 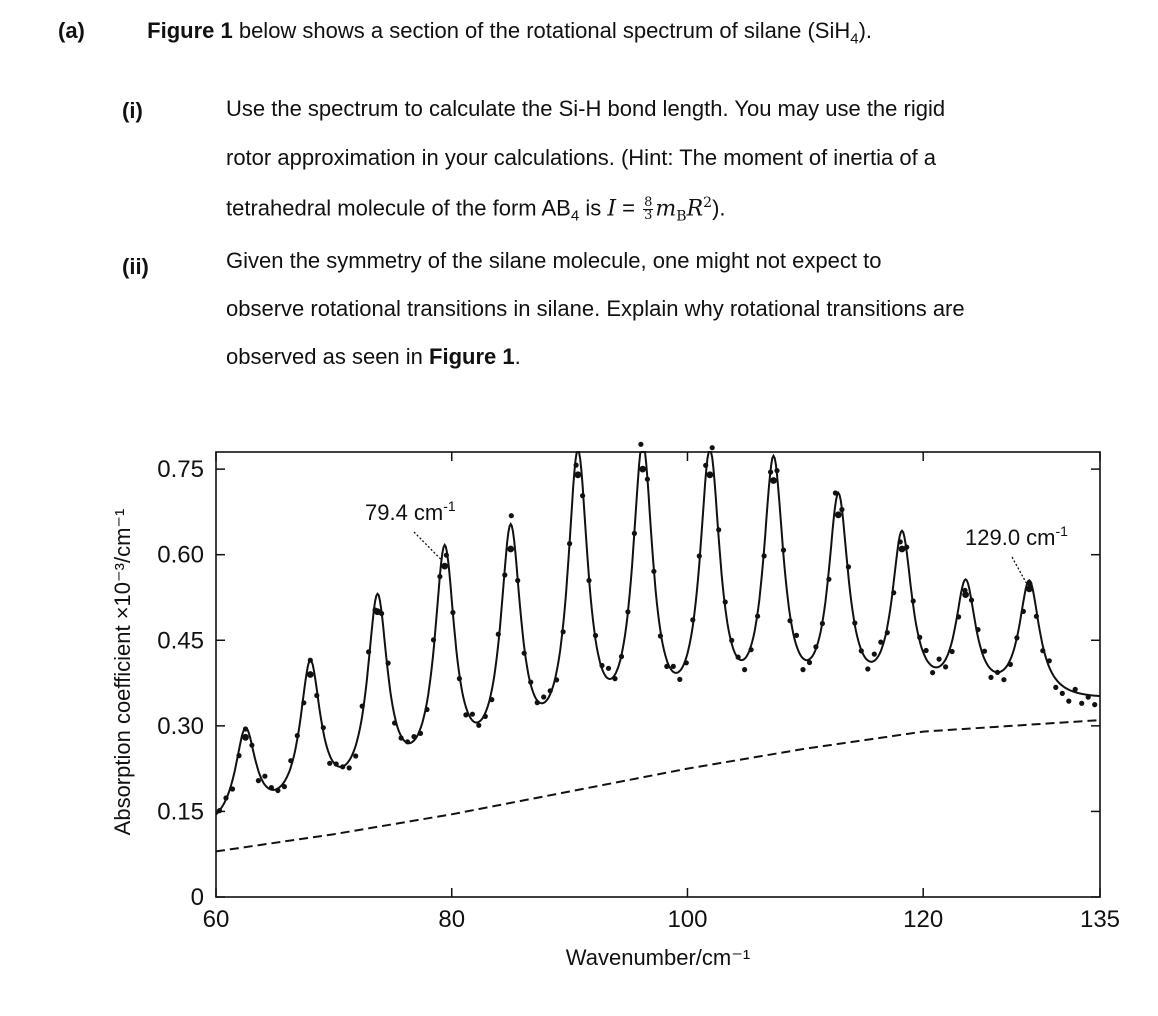 I want to click on peak-annotation: 129.0 cm-1, so click(x=1016, y=536).